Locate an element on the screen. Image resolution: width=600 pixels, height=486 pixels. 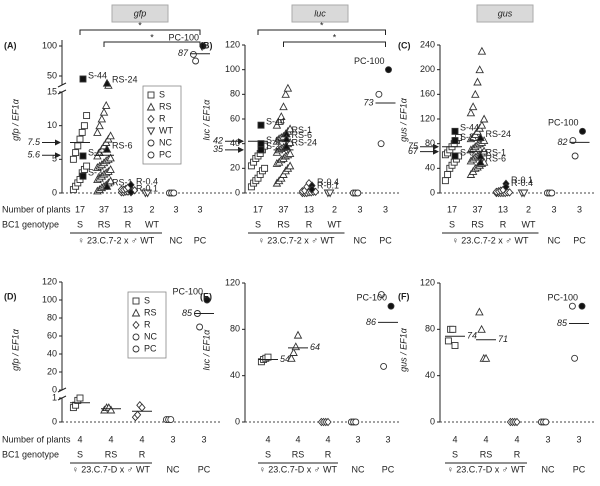
y-tick-label: 80 is located at coordinates (235, 329).